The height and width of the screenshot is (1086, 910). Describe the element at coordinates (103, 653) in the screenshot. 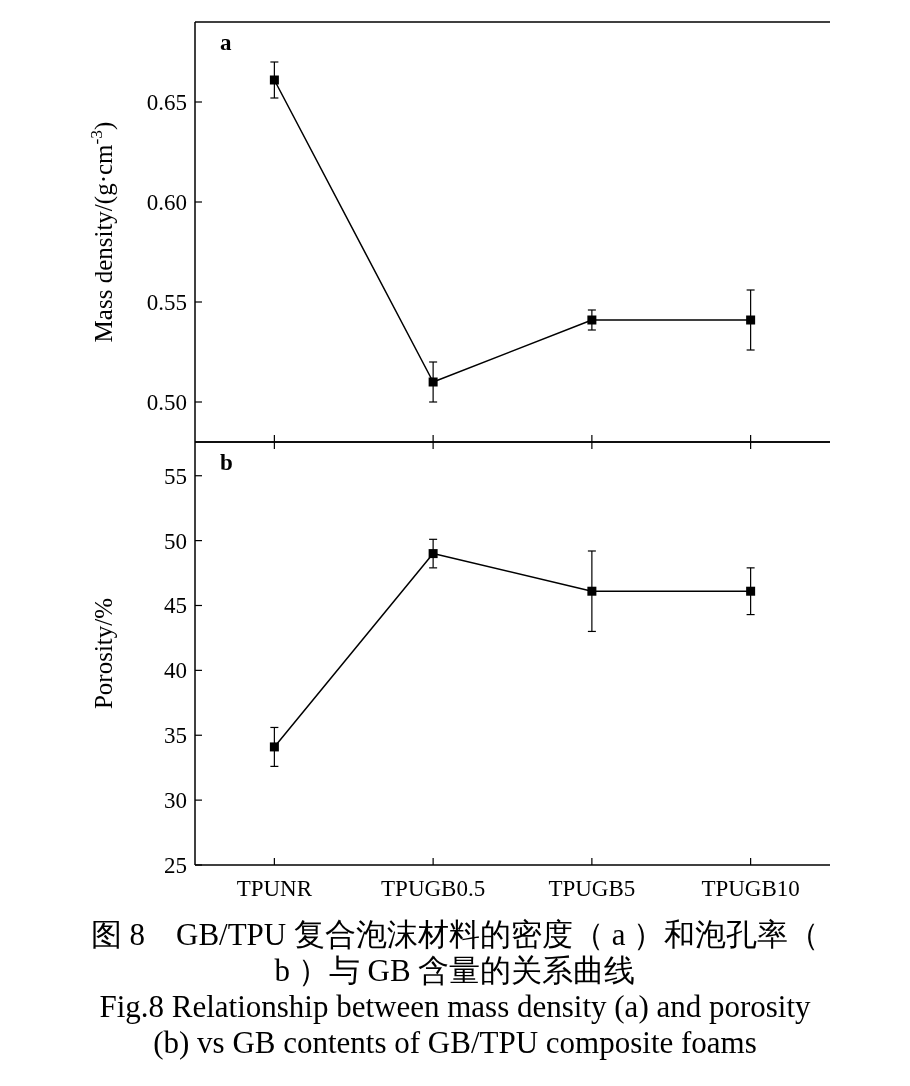

I see `y-axis-title: Porosity/%` at that location.